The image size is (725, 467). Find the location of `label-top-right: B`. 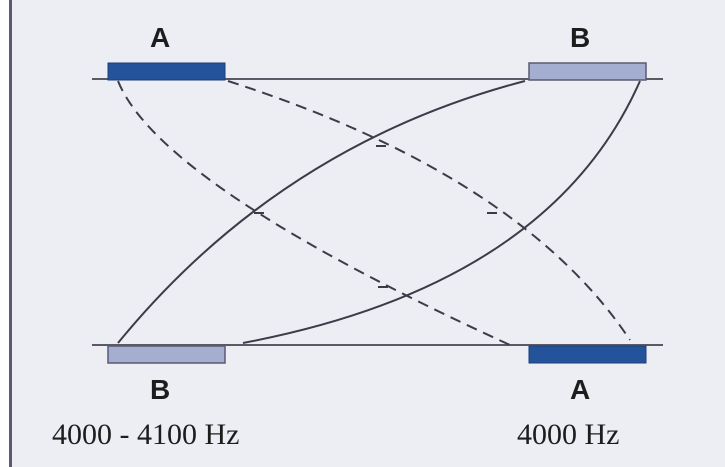

label-top-right: B is located at coordinates (580, 37).